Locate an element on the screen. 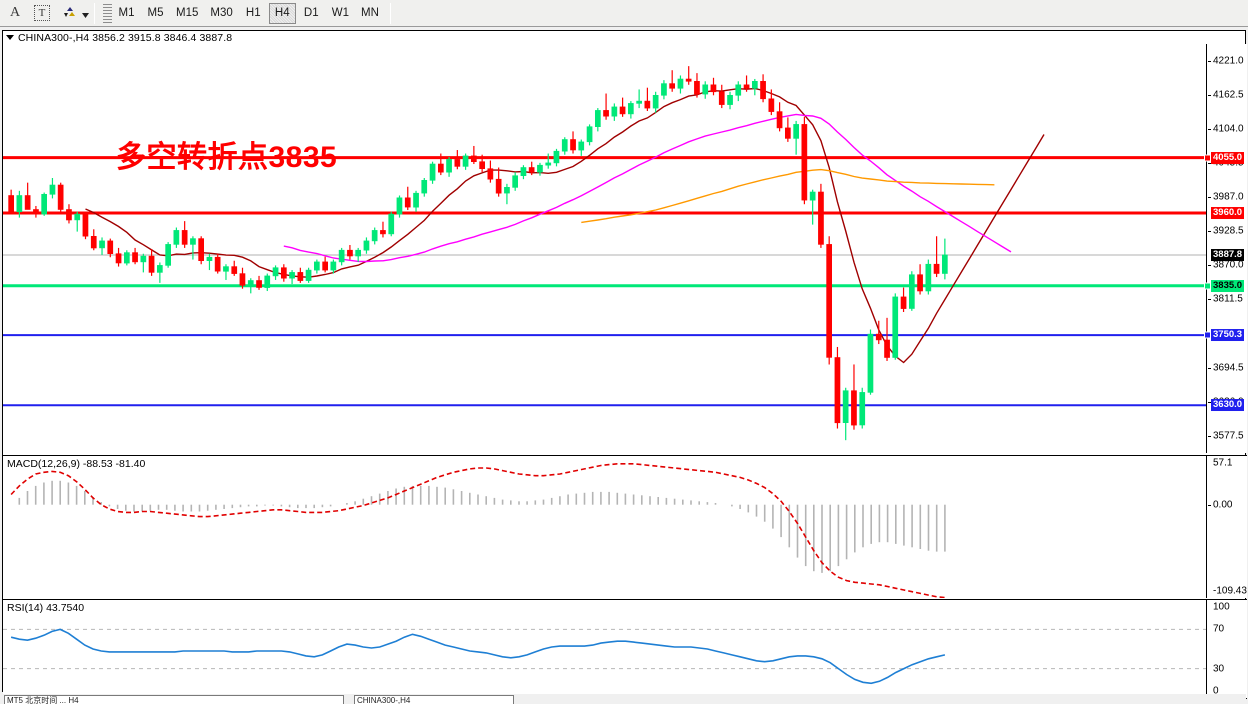  rsi-tick-label: 70 is located at coordinates (1219, 629).